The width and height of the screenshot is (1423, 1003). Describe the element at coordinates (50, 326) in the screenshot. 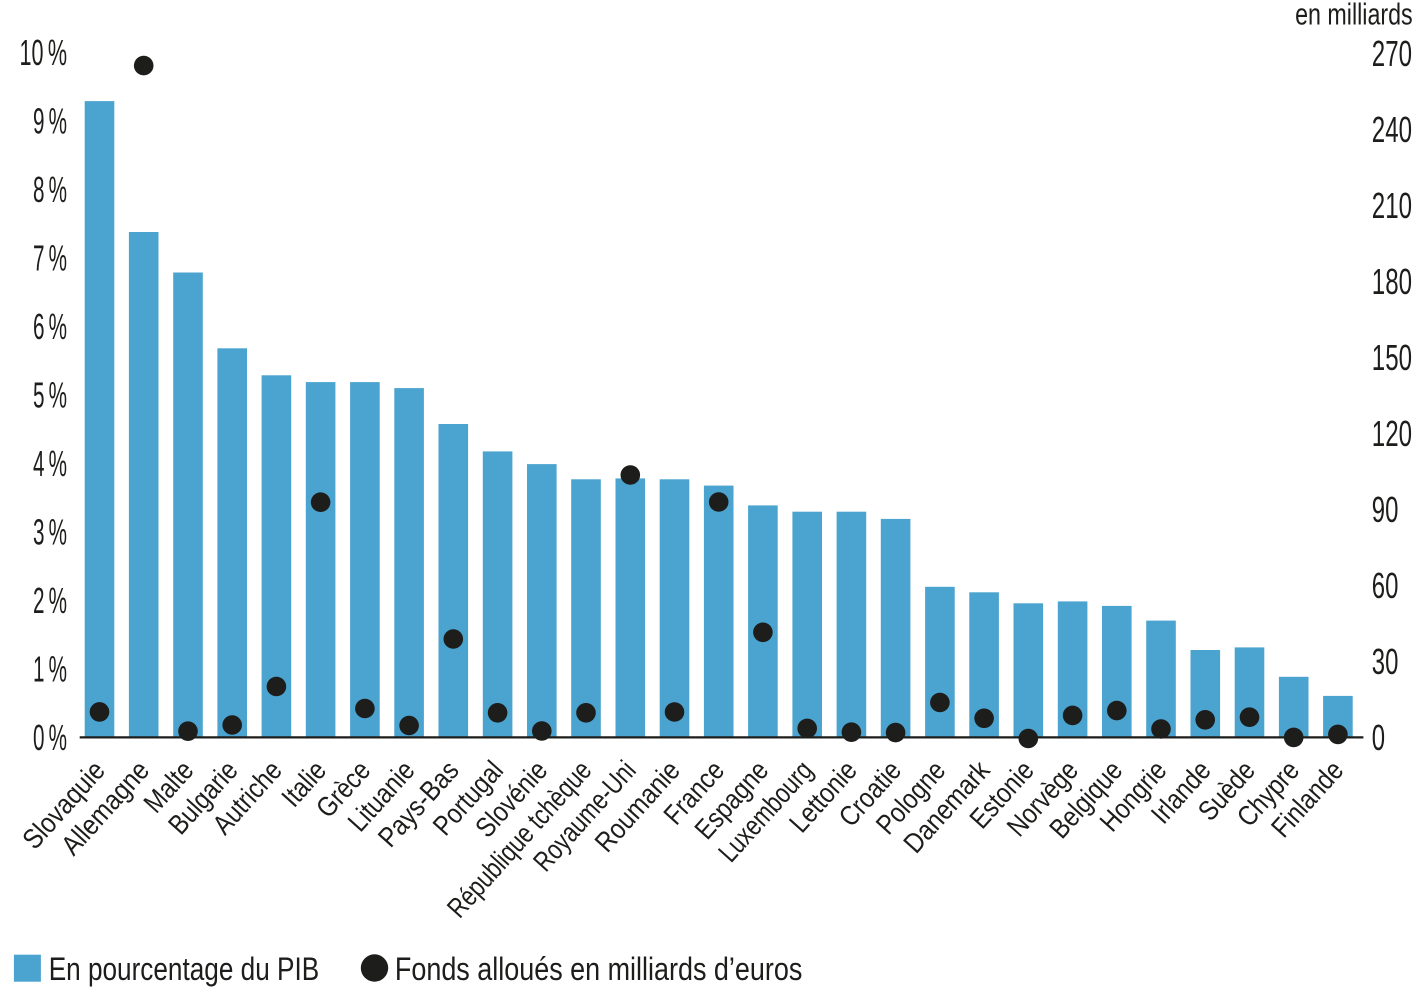

I see `svg-text: 6 %` at that location.